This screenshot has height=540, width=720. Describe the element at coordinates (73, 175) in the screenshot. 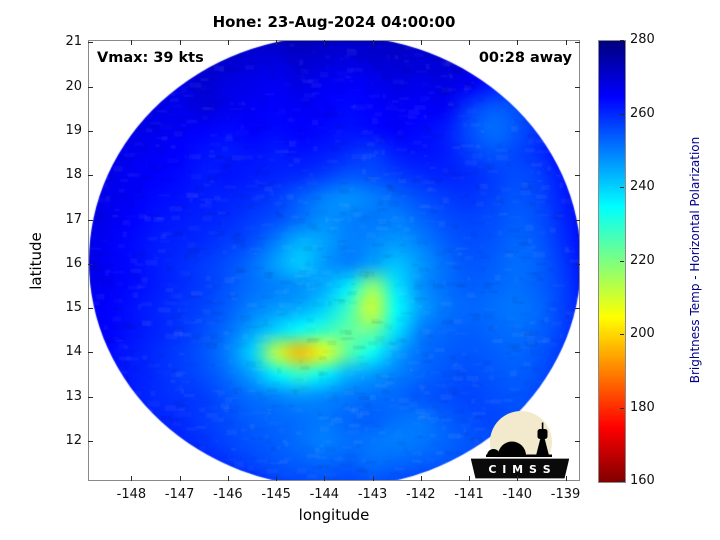

I see `y-tick-label: 18` at that location.